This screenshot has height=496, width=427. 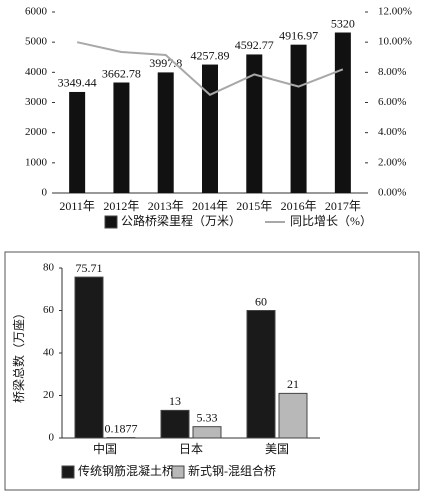 What do you see at coordinates (36, 42) in the screenshot?
I see `y-tick-label: 5000` at bounding box center [36, 42].